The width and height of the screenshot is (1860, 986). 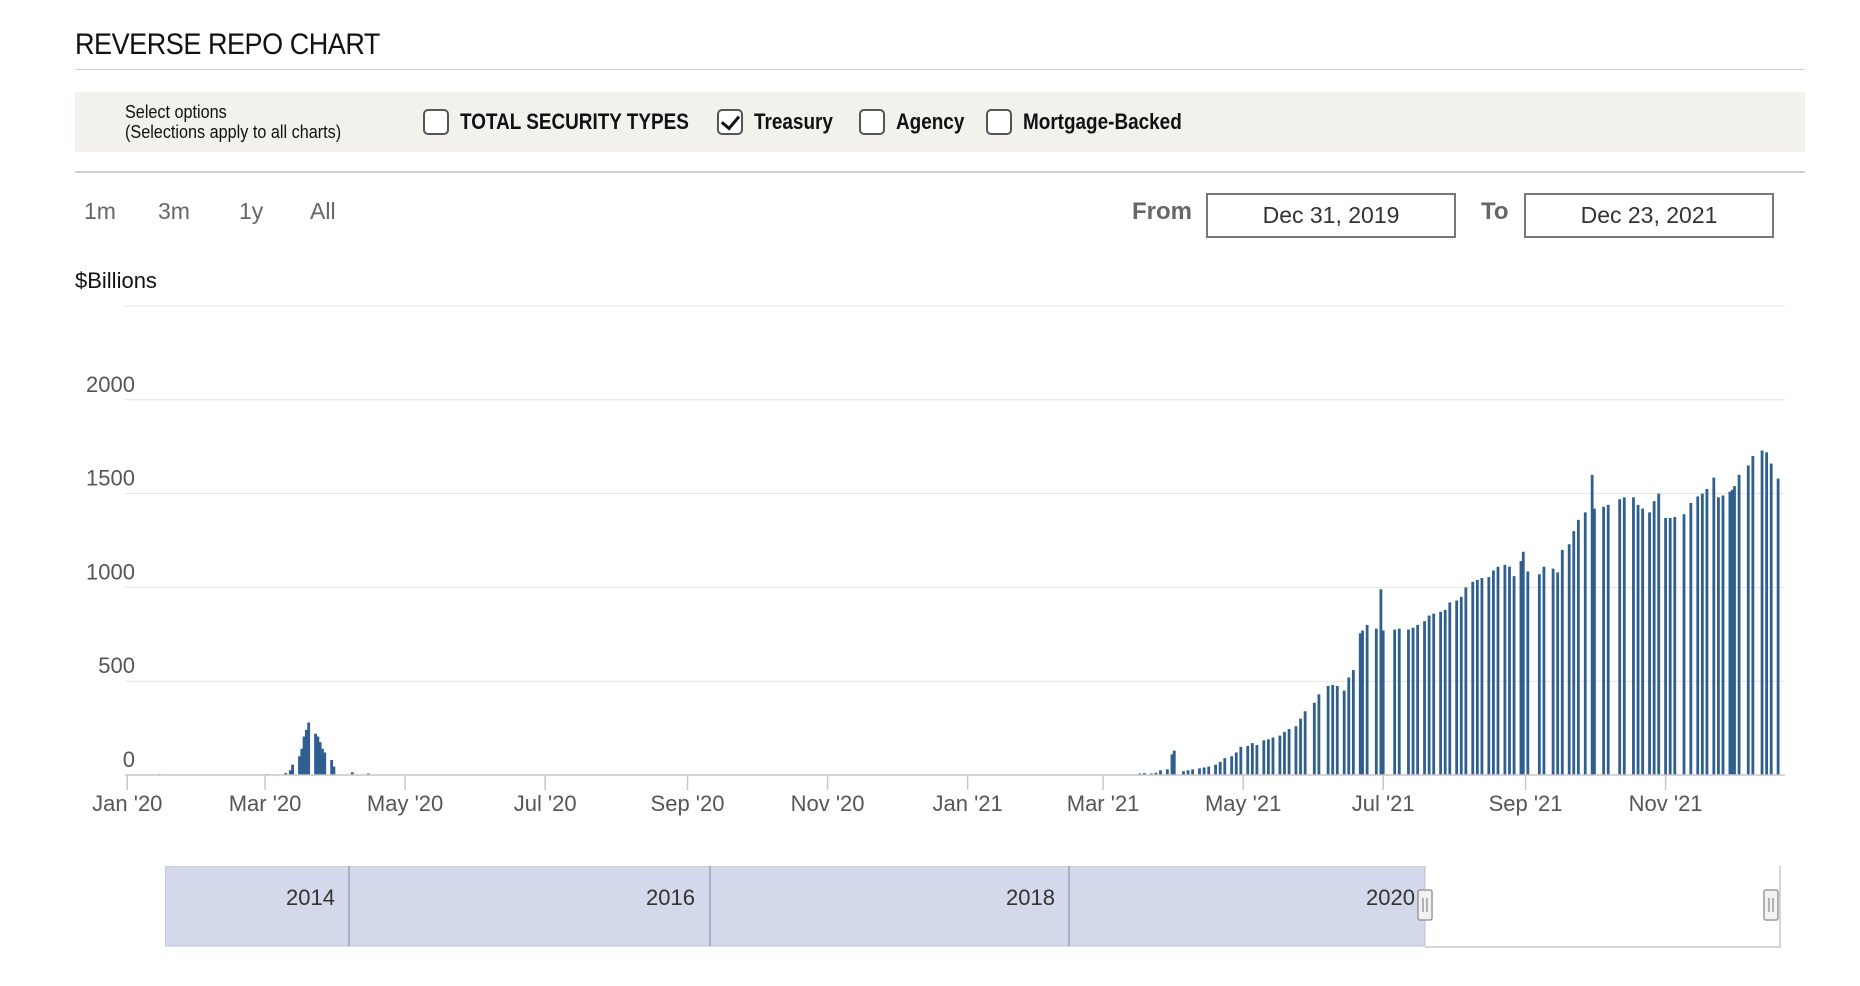 What do you see at coordinates (110, 384) in the screenshot?
I see `y-tick-label: 2000` at bounding box center [110, 384].